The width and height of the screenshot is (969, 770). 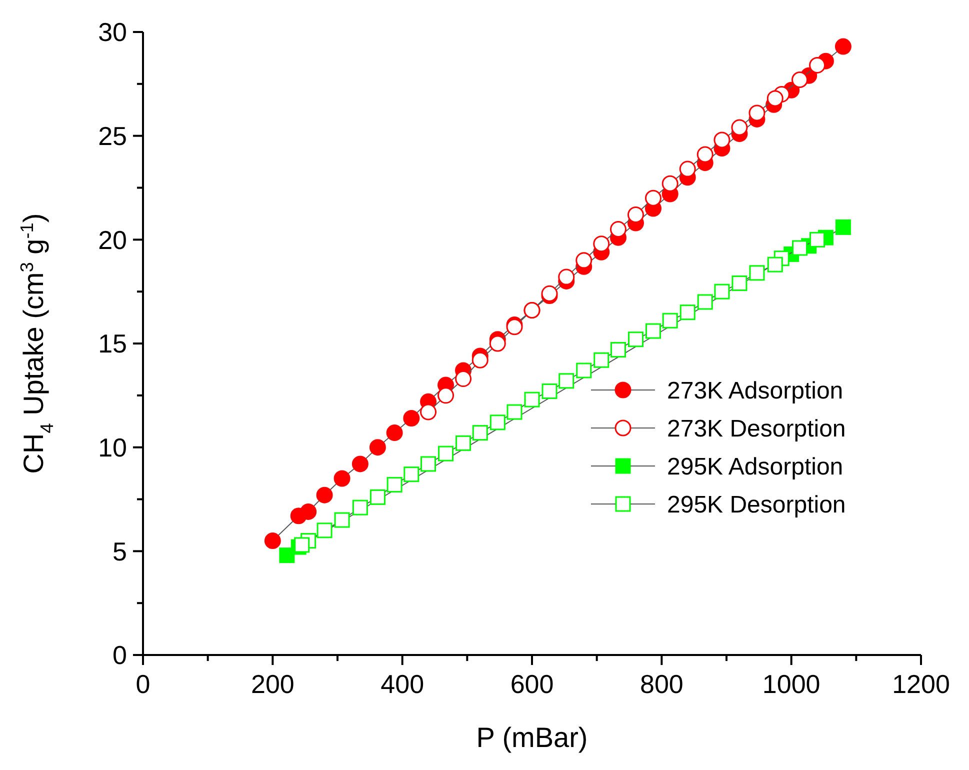 What do you see at coordinates (143, 684) in the screenshot?
I see `x-tick-label: 0` at bounding box center [143, 684].